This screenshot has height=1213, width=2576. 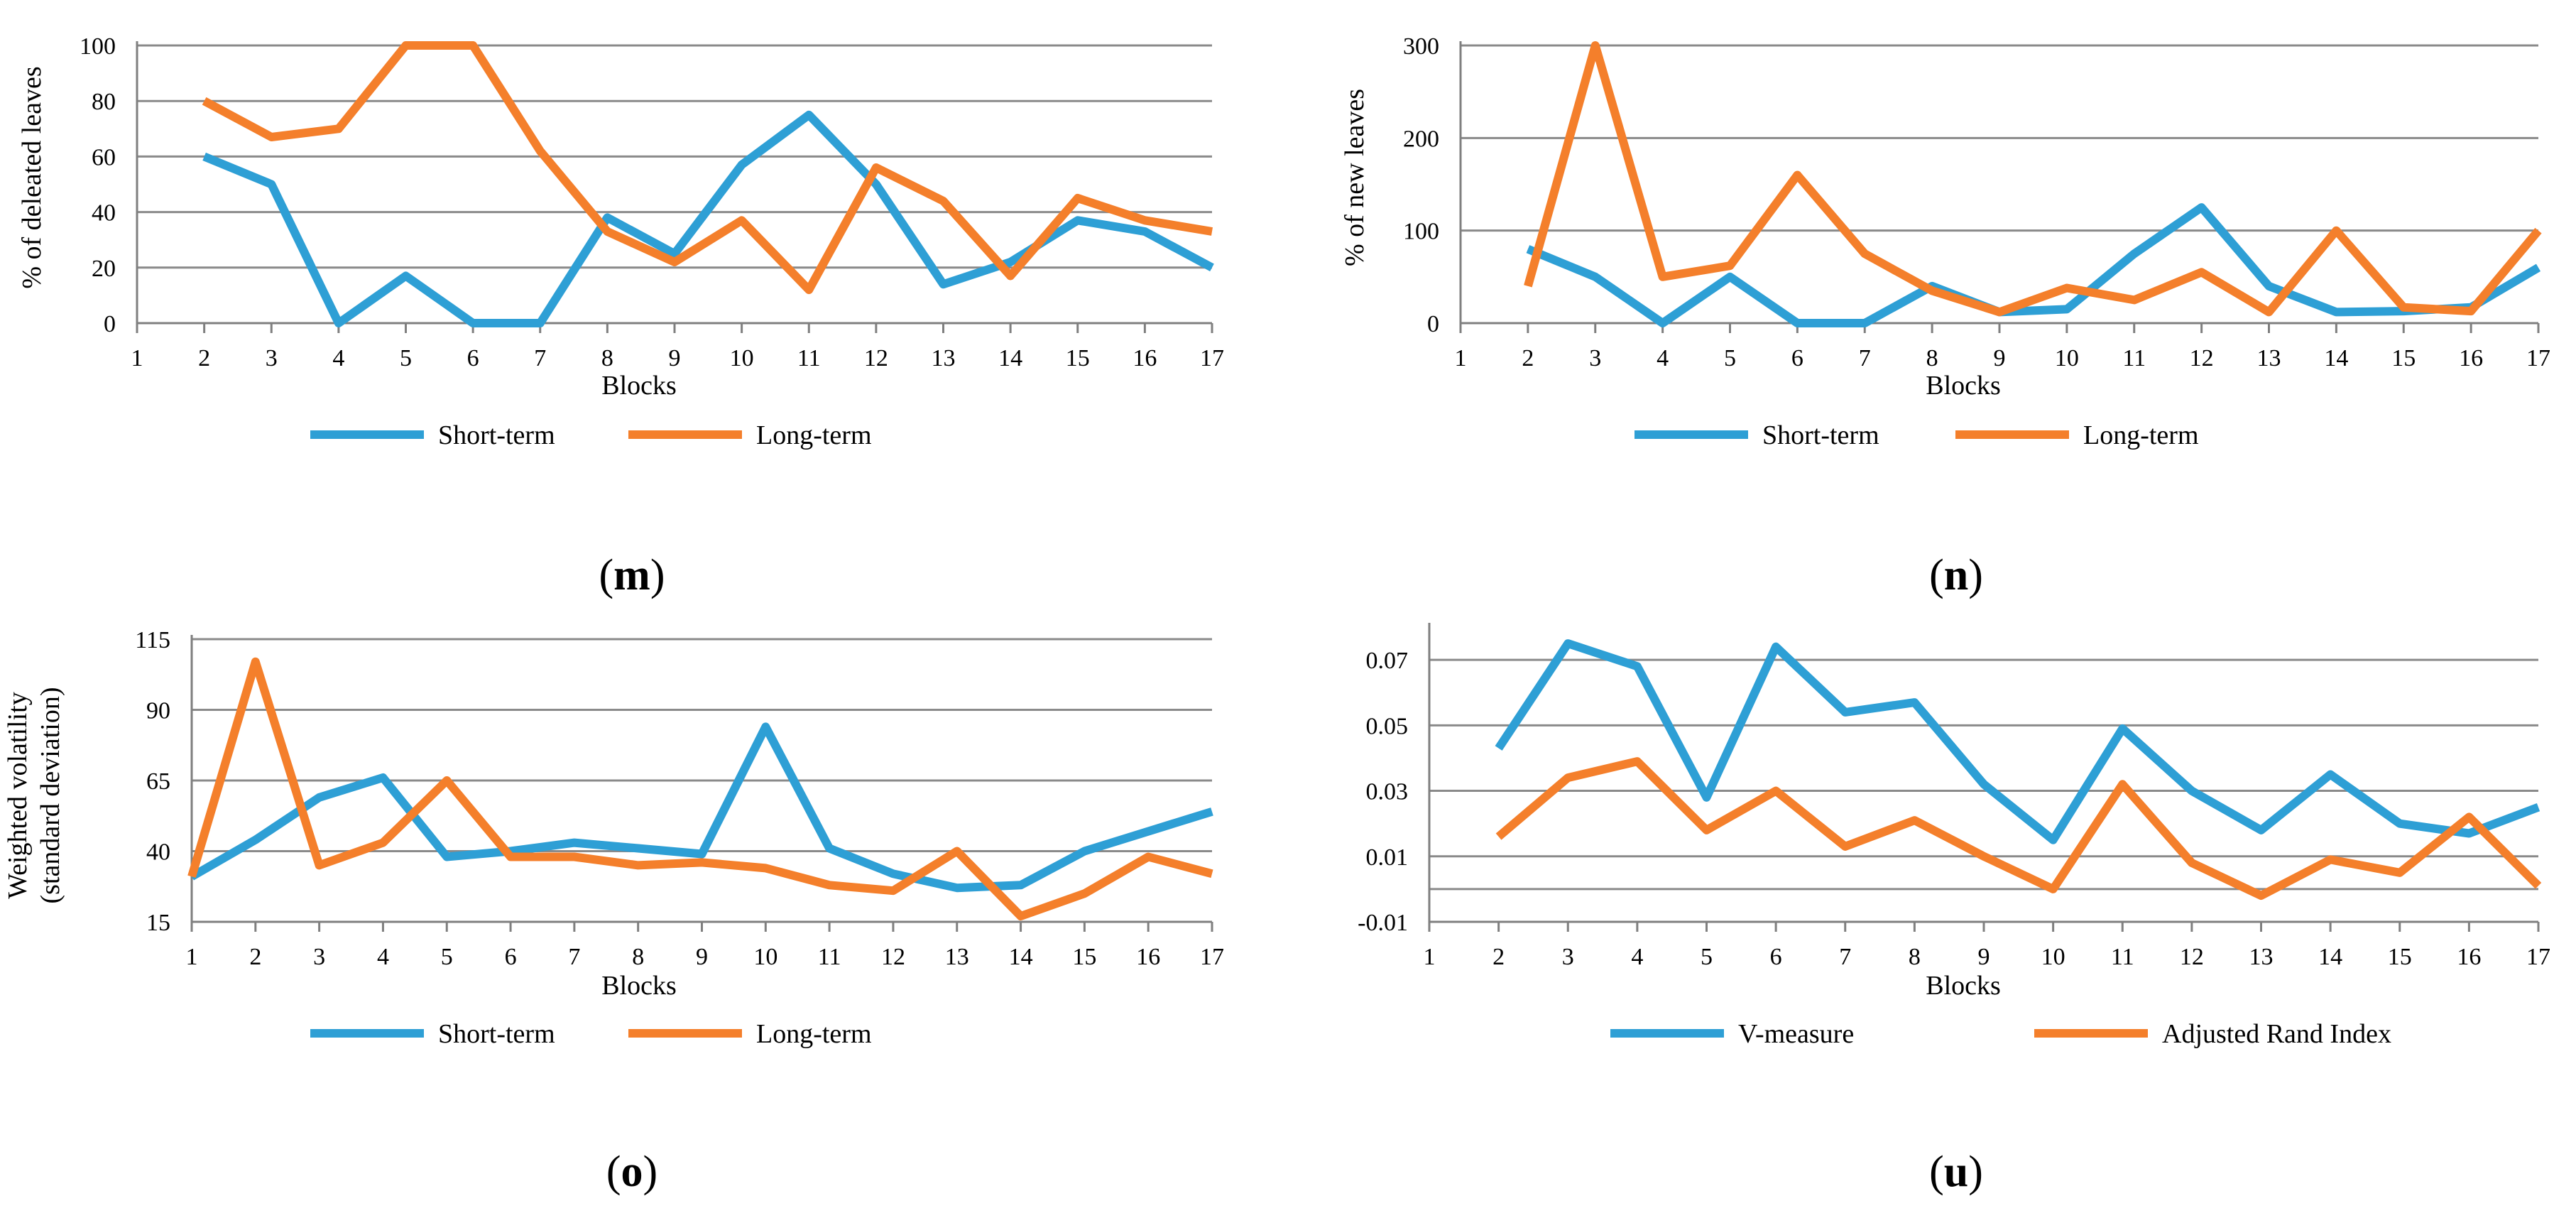 What do you see at coordinates (631, 575) in the screenshot?
I see `caption-letter: m` at bounding box center [631, 575].